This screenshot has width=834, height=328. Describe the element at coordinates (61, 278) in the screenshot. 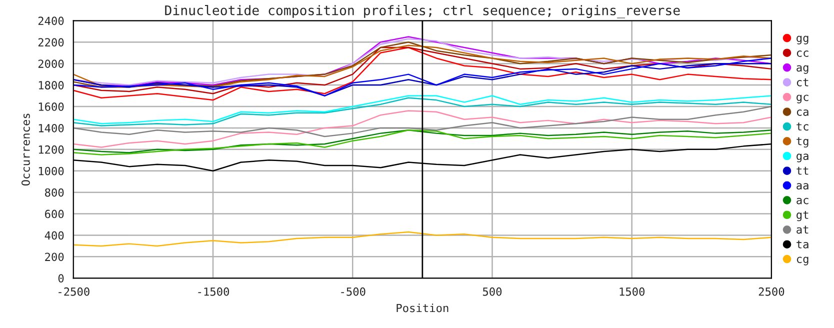

I see `y-tick-label: 0` at that location.